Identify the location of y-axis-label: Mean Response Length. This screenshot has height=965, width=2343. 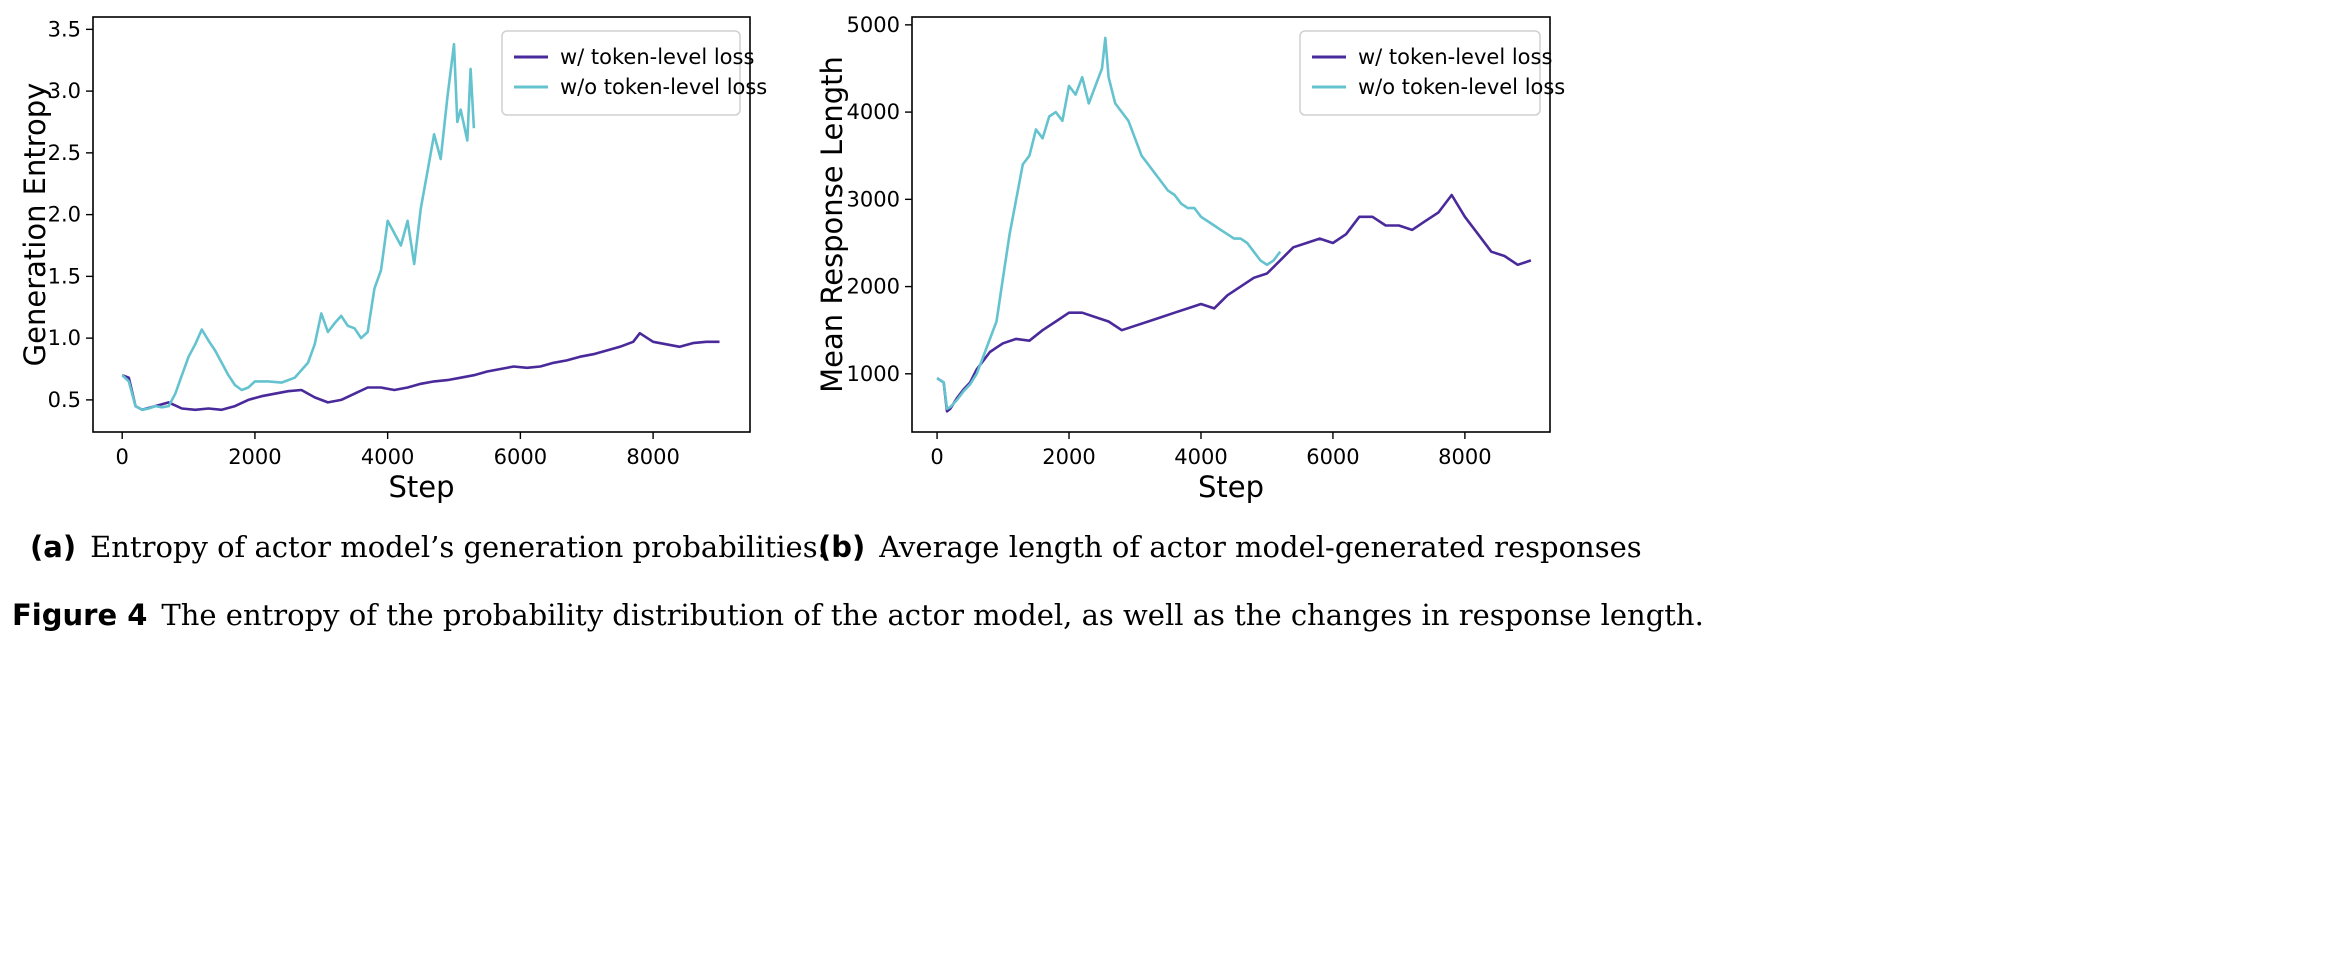
(832, 224).